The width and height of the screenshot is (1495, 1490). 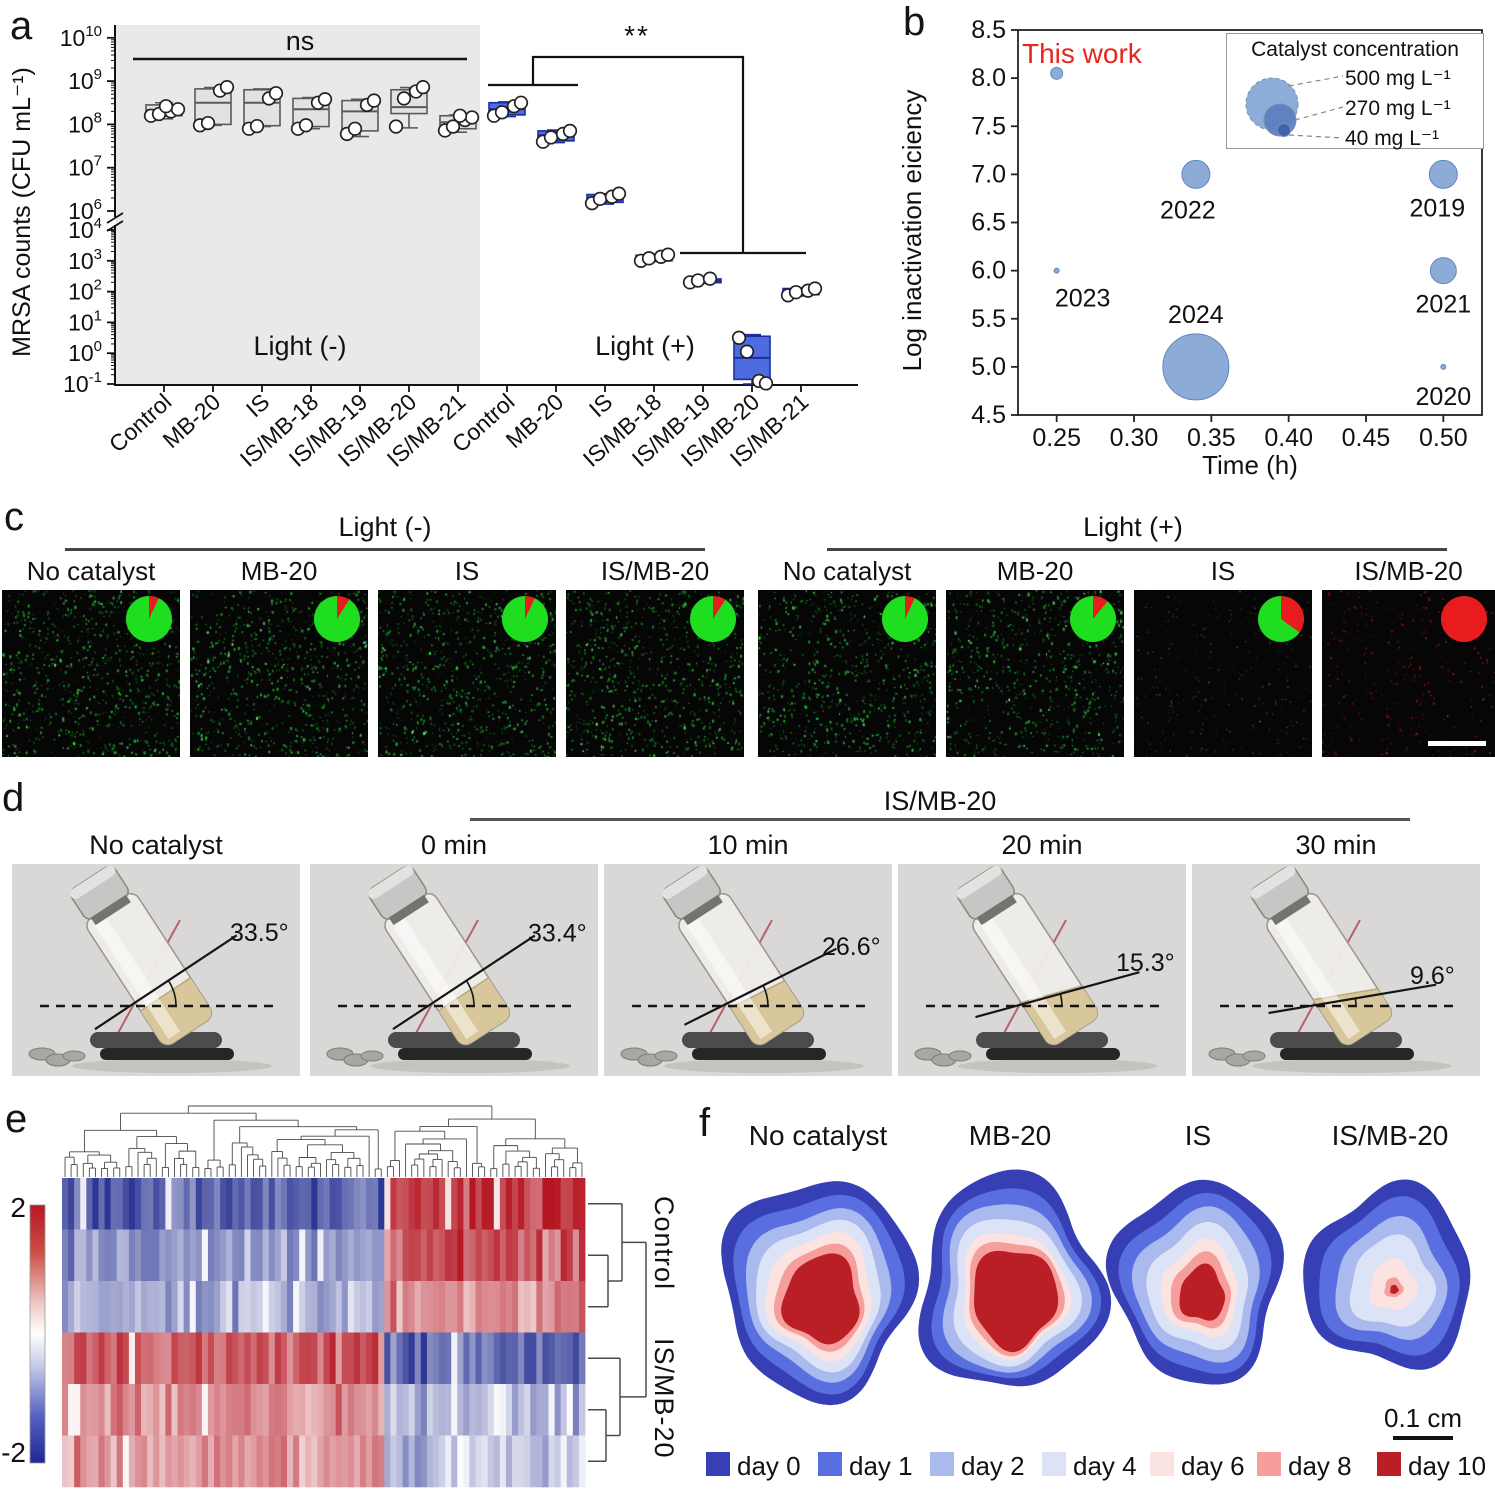 I want to click on x-tick-label: 0.30, so click(x=1134, y=438).